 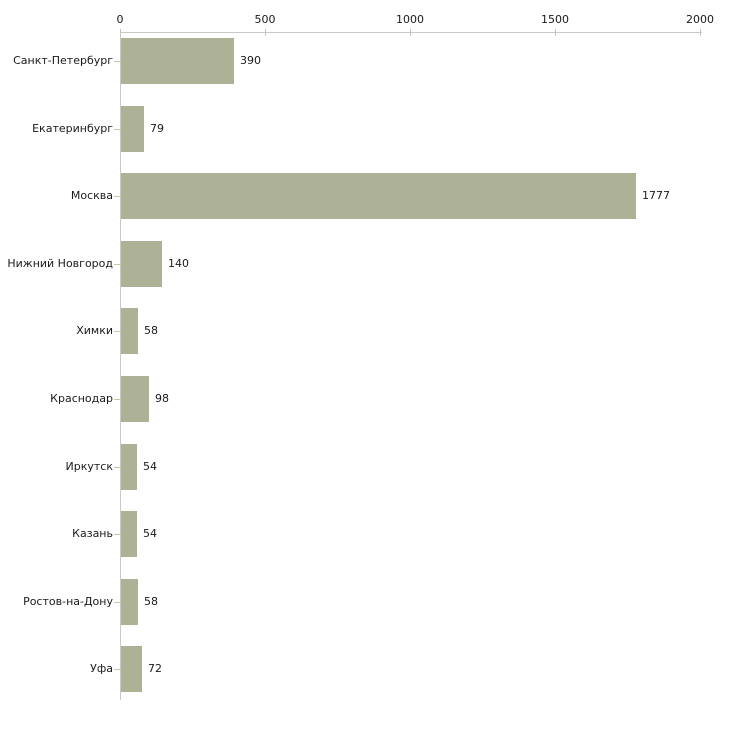 I want to click on value-label: 79, so click(x=157, y=128).